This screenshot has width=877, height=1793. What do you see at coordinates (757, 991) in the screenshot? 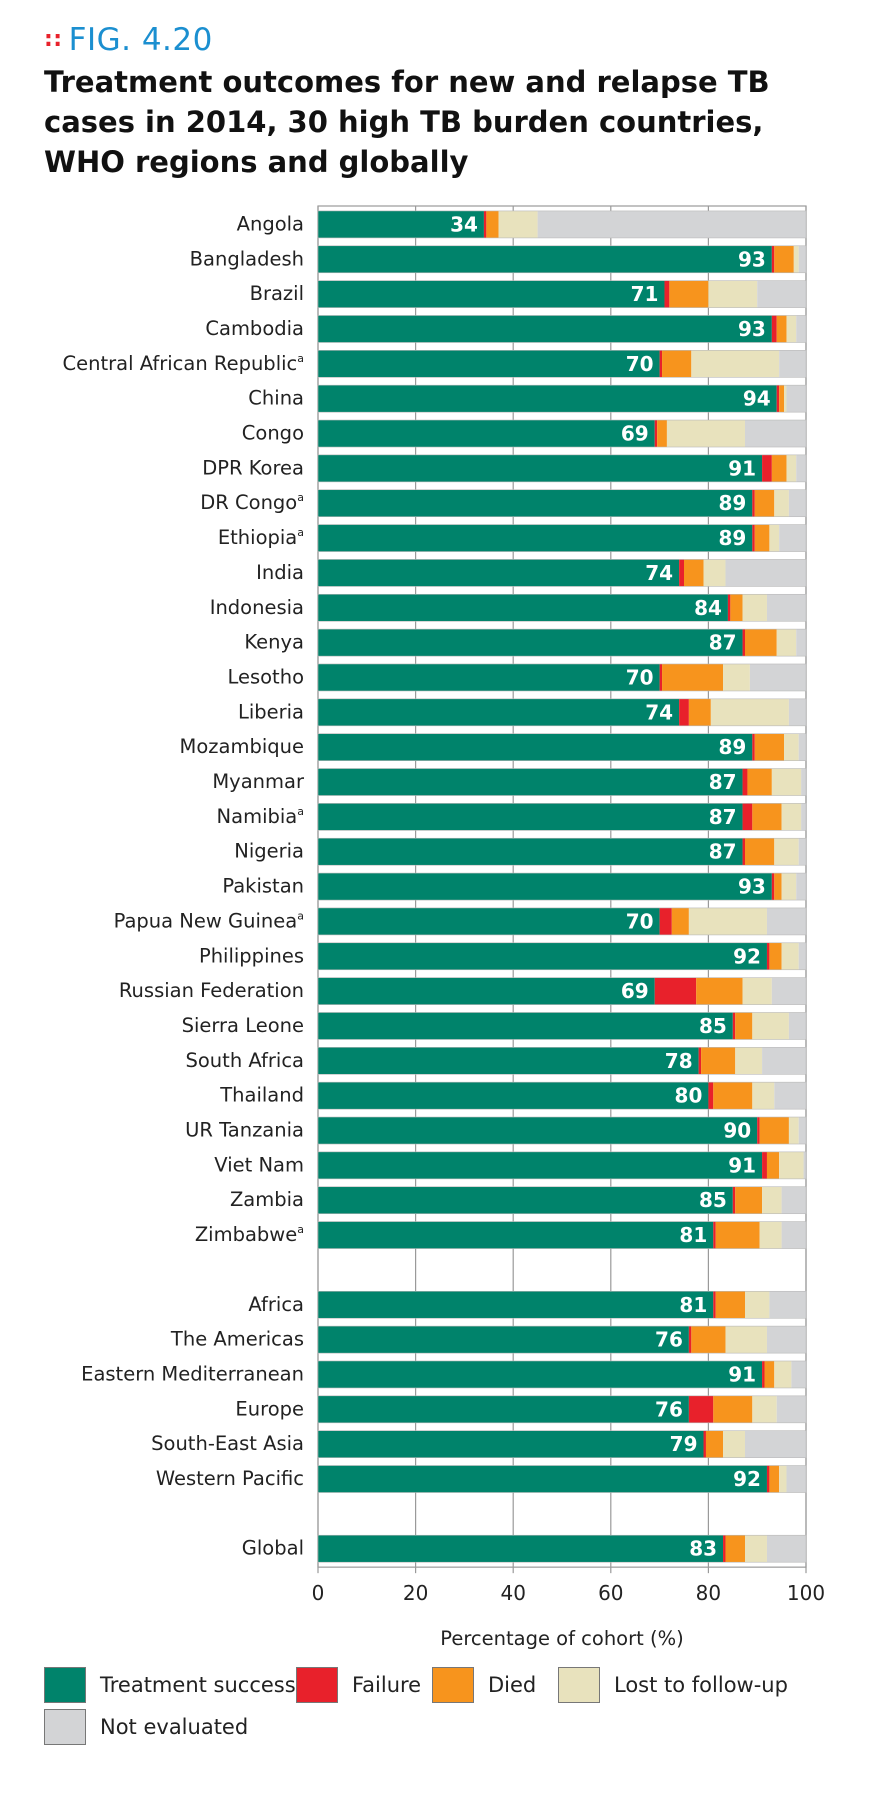
I see `bar-segment-russian-federation-lost` at bounding box center [757, 991].